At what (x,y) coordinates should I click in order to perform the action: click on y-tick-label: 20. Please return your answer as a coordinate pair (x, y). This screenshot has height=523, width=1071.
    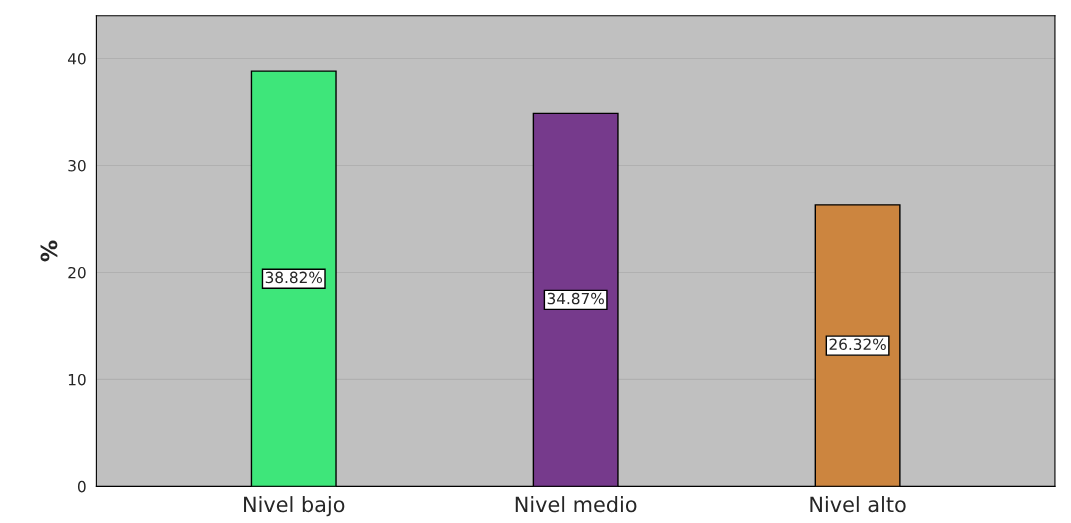
    Looking at the image, I should click on (77, 272).